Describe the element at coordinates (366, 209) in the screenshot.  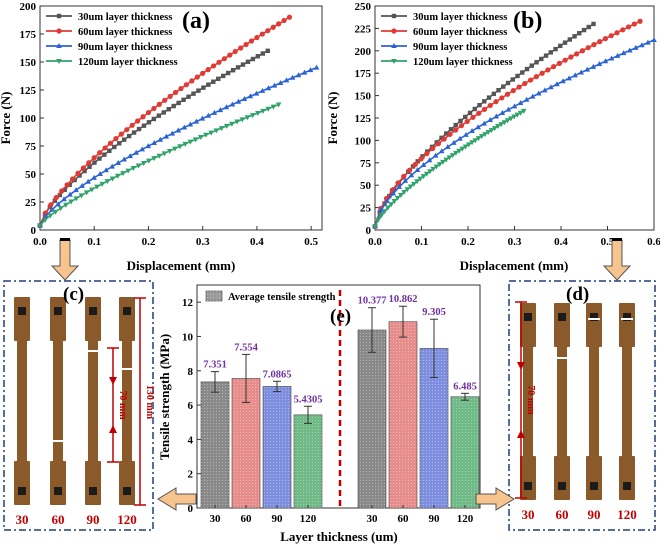
I see `y-tick-label: 25` at that location.